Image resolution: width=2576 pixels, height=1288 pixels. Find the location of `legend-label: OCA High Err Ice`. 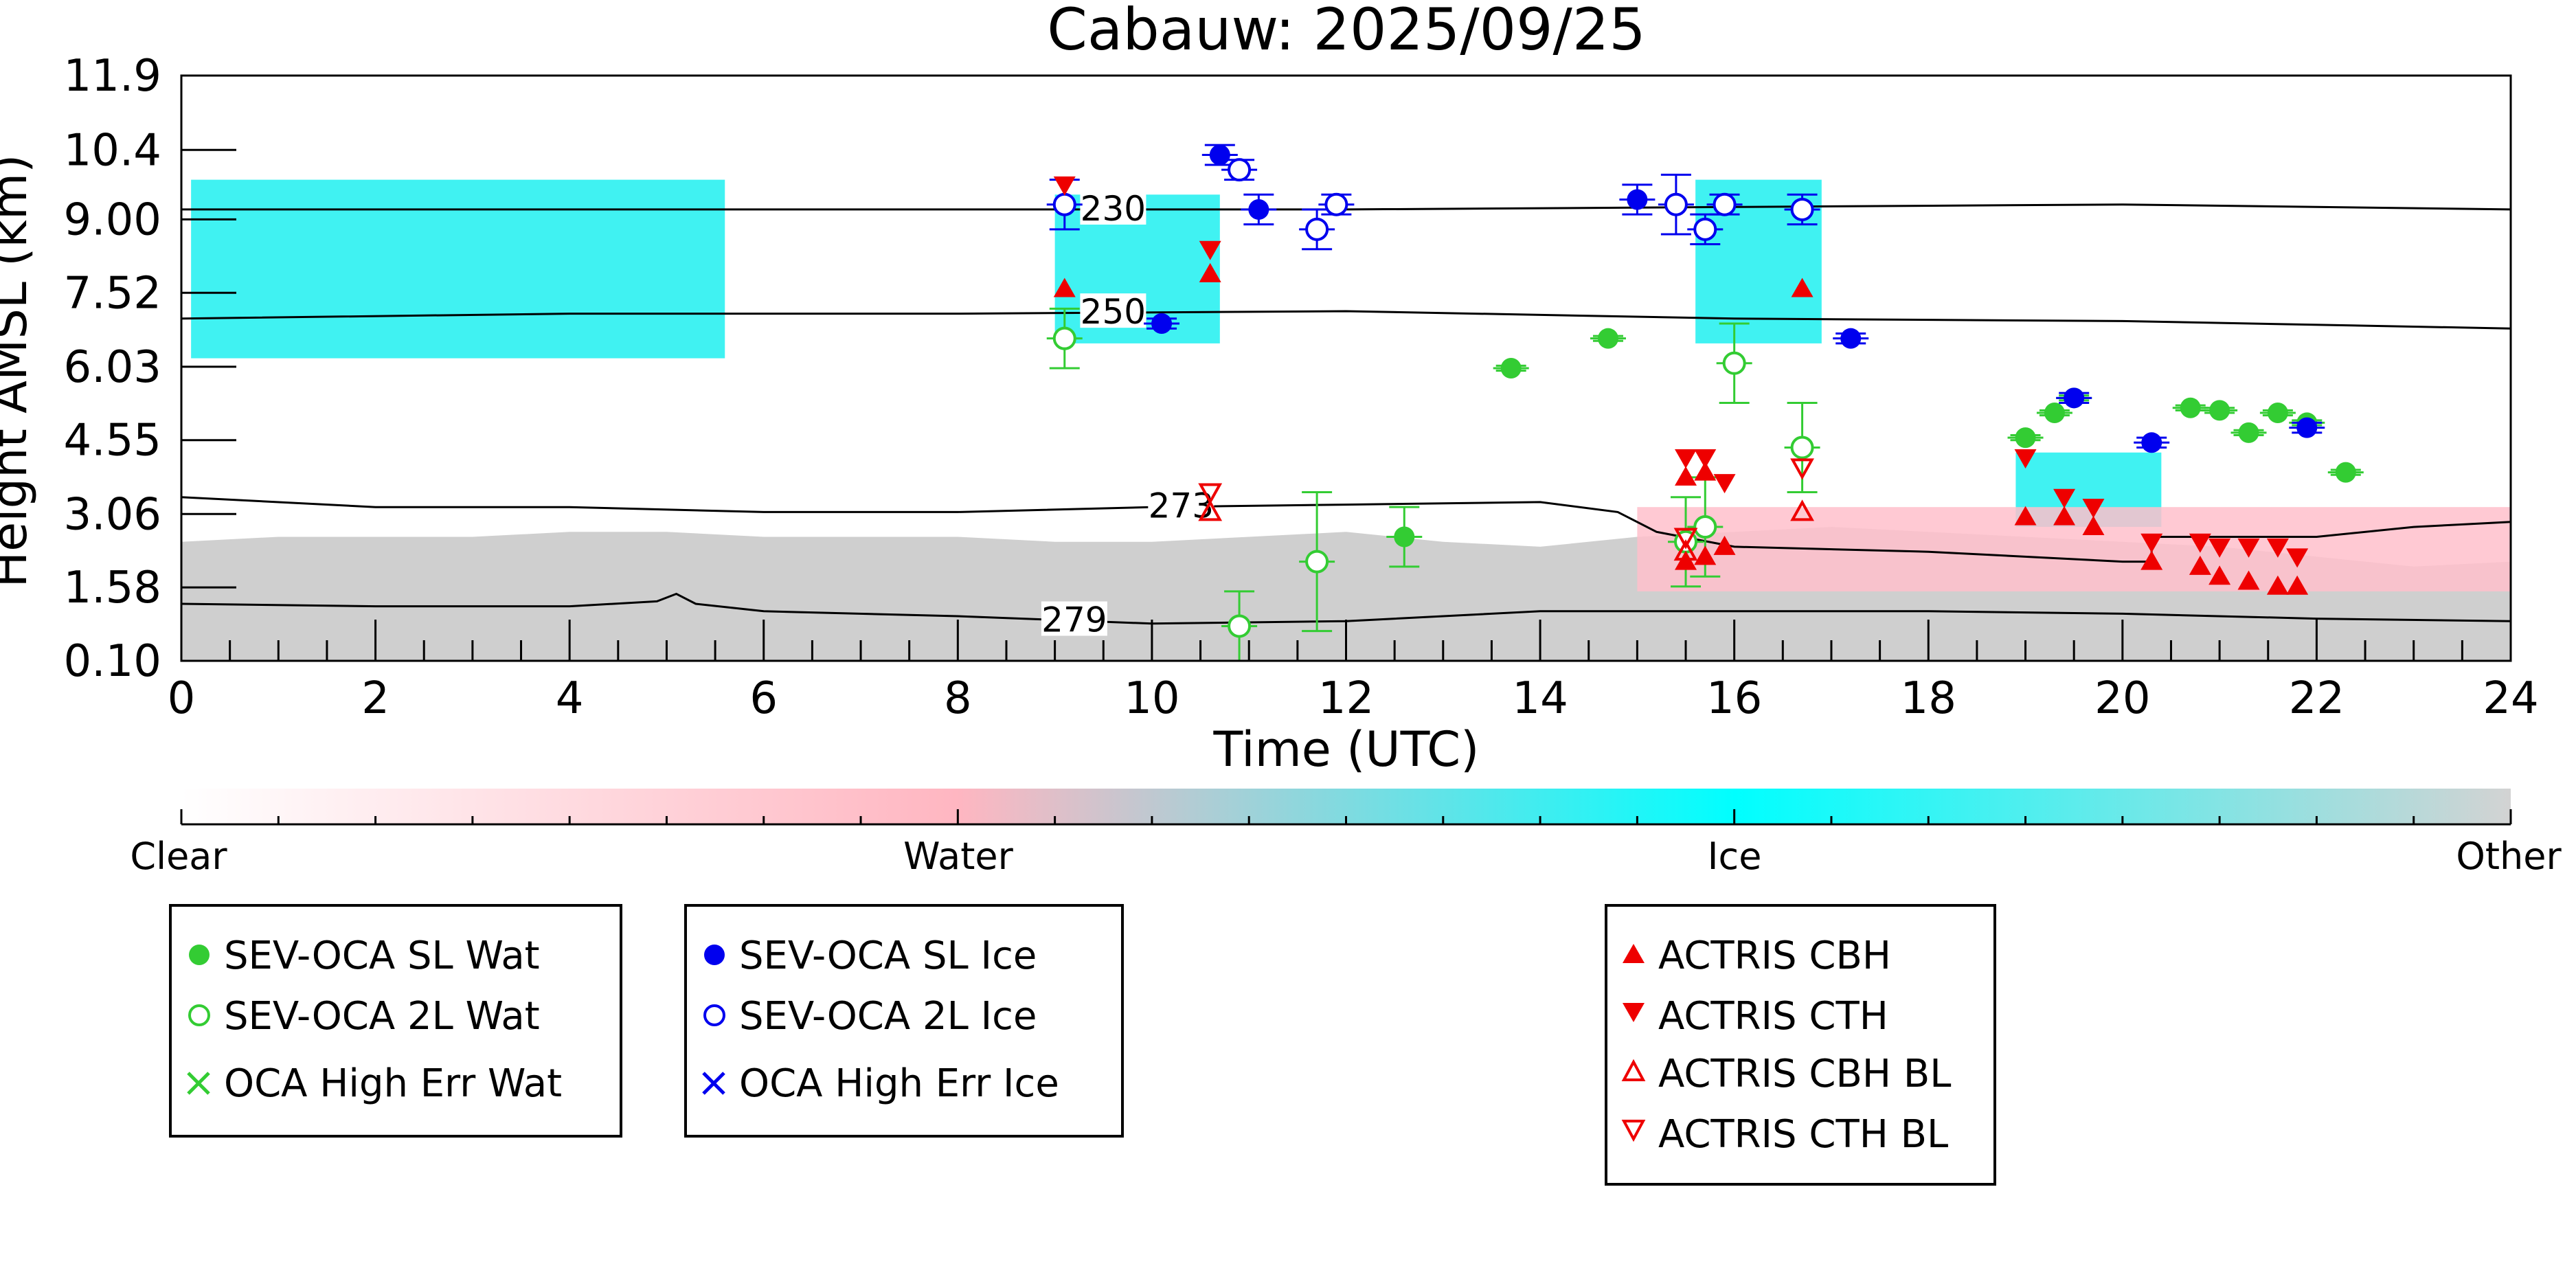

legend-label: OCA High Err Ice is located at coordinates (899, 1083).